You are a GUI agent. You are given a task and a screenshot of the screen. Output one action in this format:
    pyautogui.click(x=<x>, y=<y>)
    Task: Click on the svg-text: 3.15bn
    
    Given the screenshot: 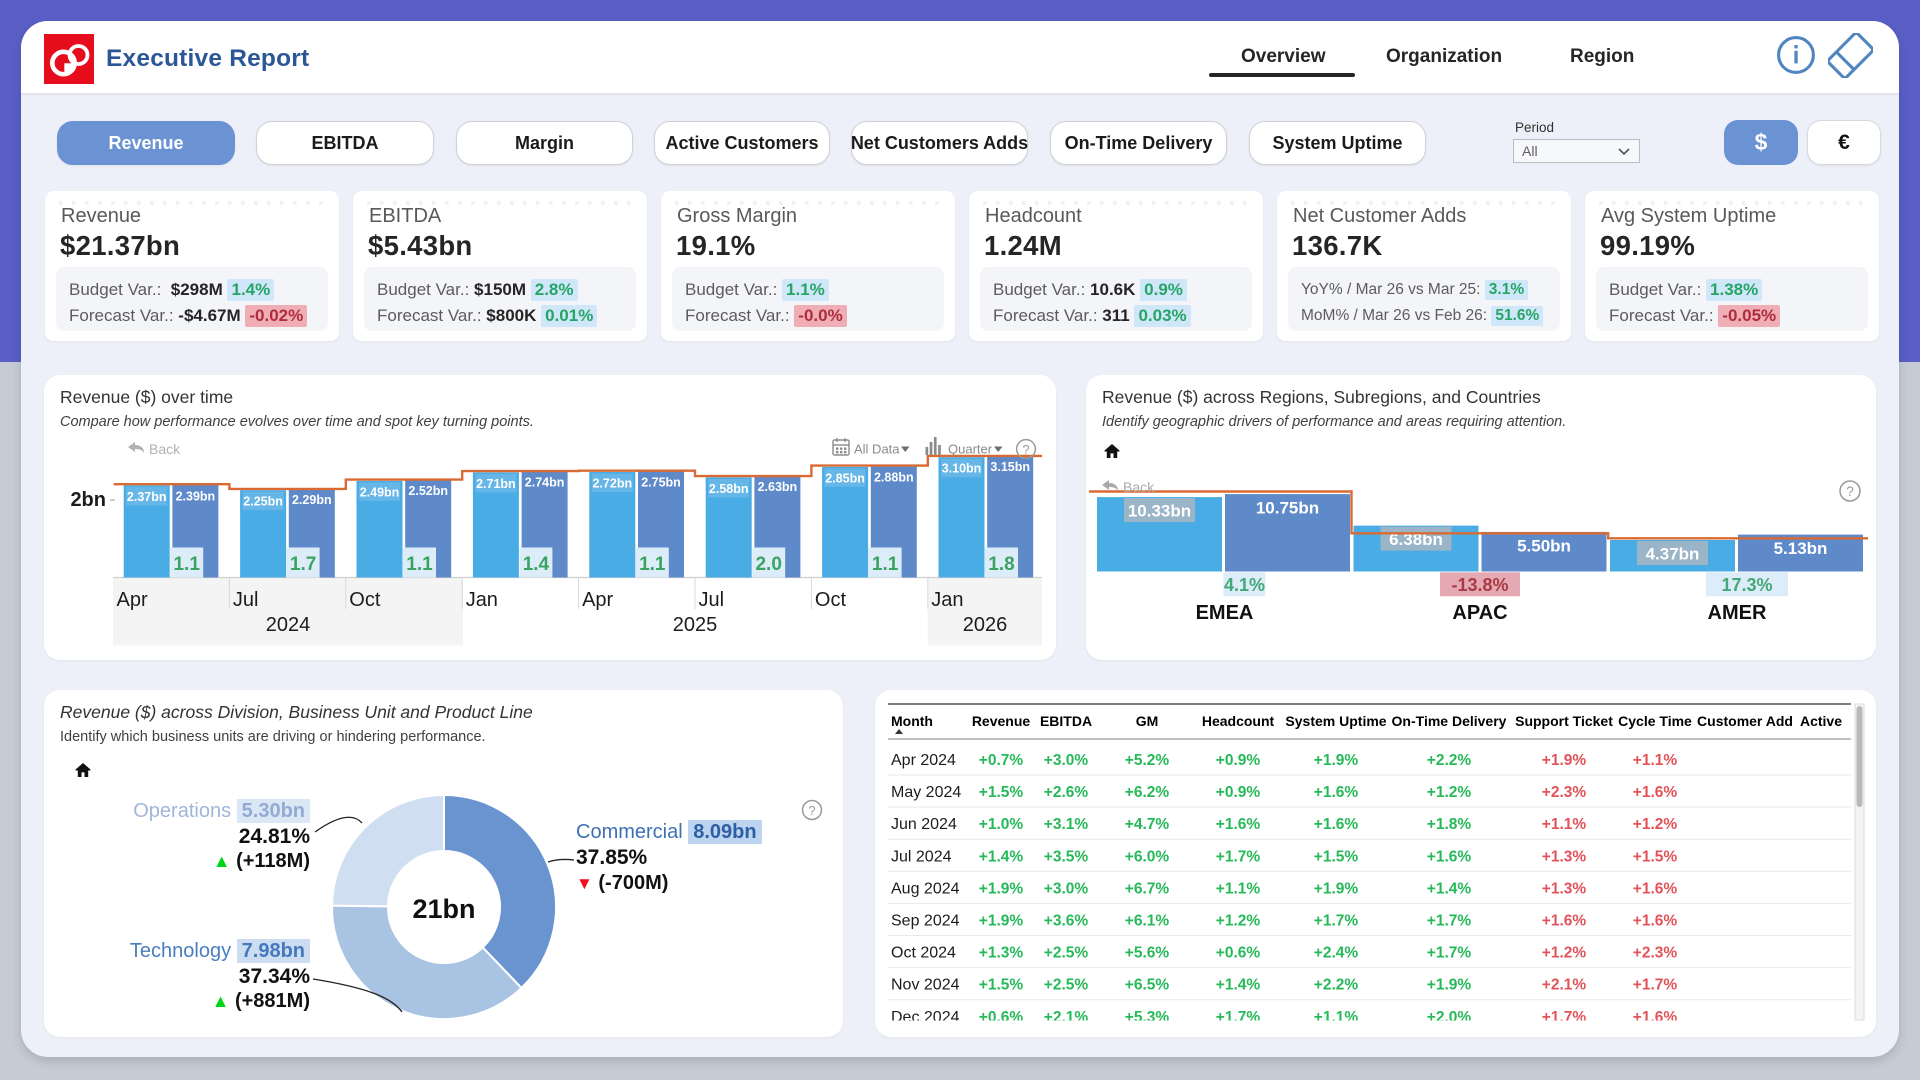 What is the action you would take?
    pyautogui.click(x=1010, y=467)
    